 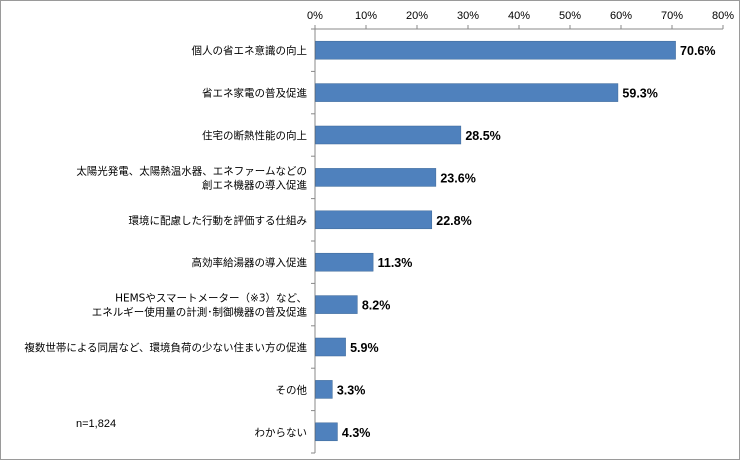 I want to click on category-label-line: 複数世帯による同居など、環境負荷の少ない住まい方の促進, so click(x=165, y=347).